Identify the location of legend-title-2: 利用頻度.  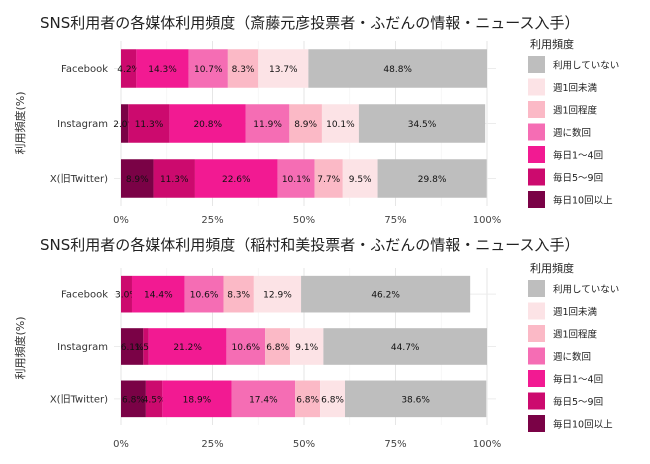
(552, 268).